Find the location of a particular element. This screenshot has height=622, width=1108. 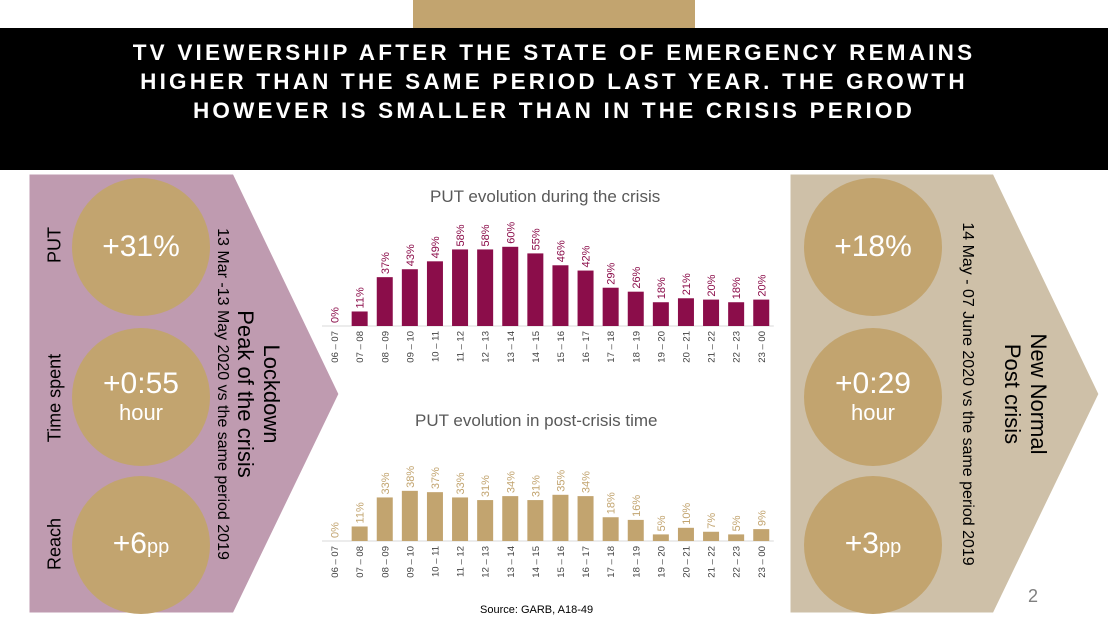

data-label: 29% is located at coordinates (612, 273).